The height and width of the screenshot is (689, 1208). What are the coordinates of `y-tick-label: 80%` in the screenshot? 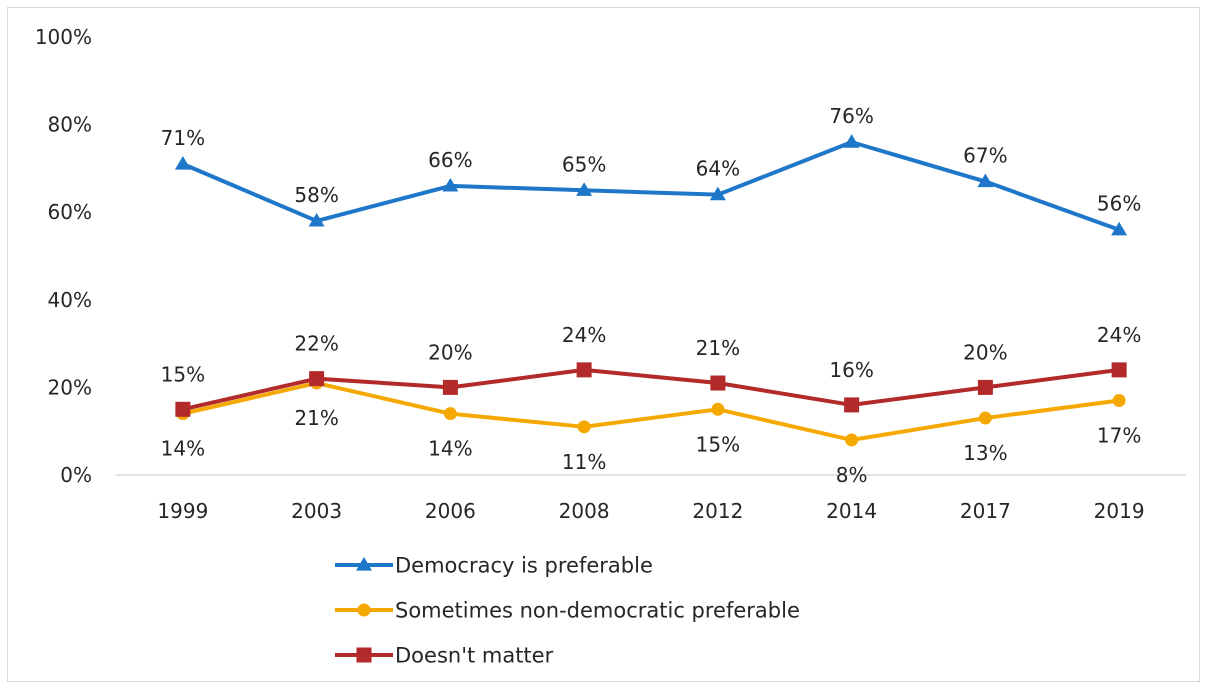 It's located at (70, 125).